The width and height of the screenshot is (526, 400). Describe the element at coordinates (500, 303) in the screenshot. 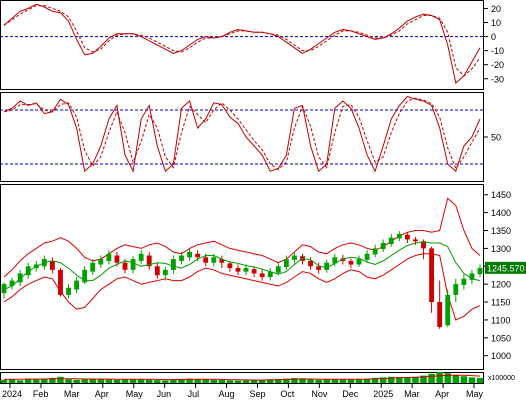

I see `price-tick-label: 1150` at that location.